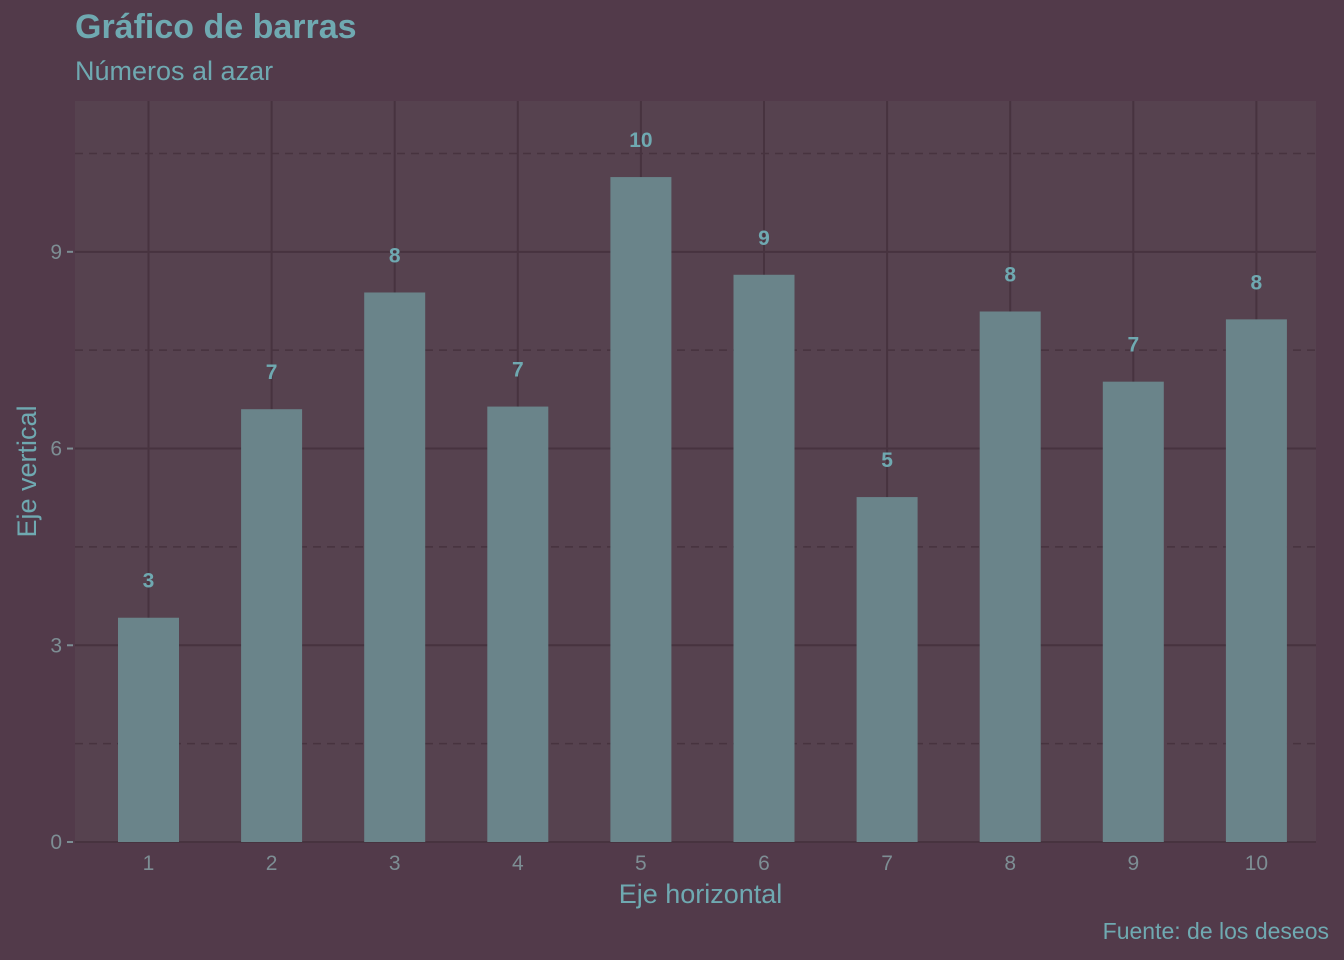 The height and width of the screenshot is (960, 1344). I want to click on x-tick-label: 10, so click(1256, 863).